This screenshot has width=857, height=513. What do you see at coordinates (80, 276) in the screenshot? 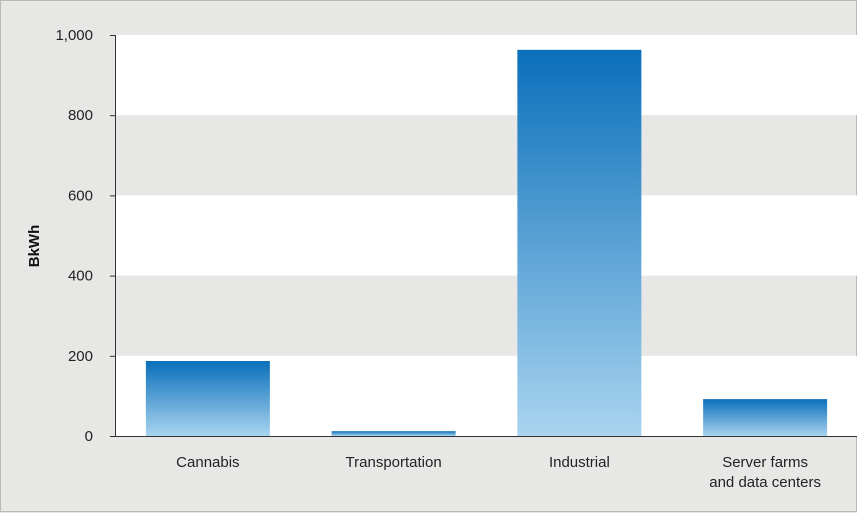
I see `y-tick-label: 400` at bounding box center [80, 276].